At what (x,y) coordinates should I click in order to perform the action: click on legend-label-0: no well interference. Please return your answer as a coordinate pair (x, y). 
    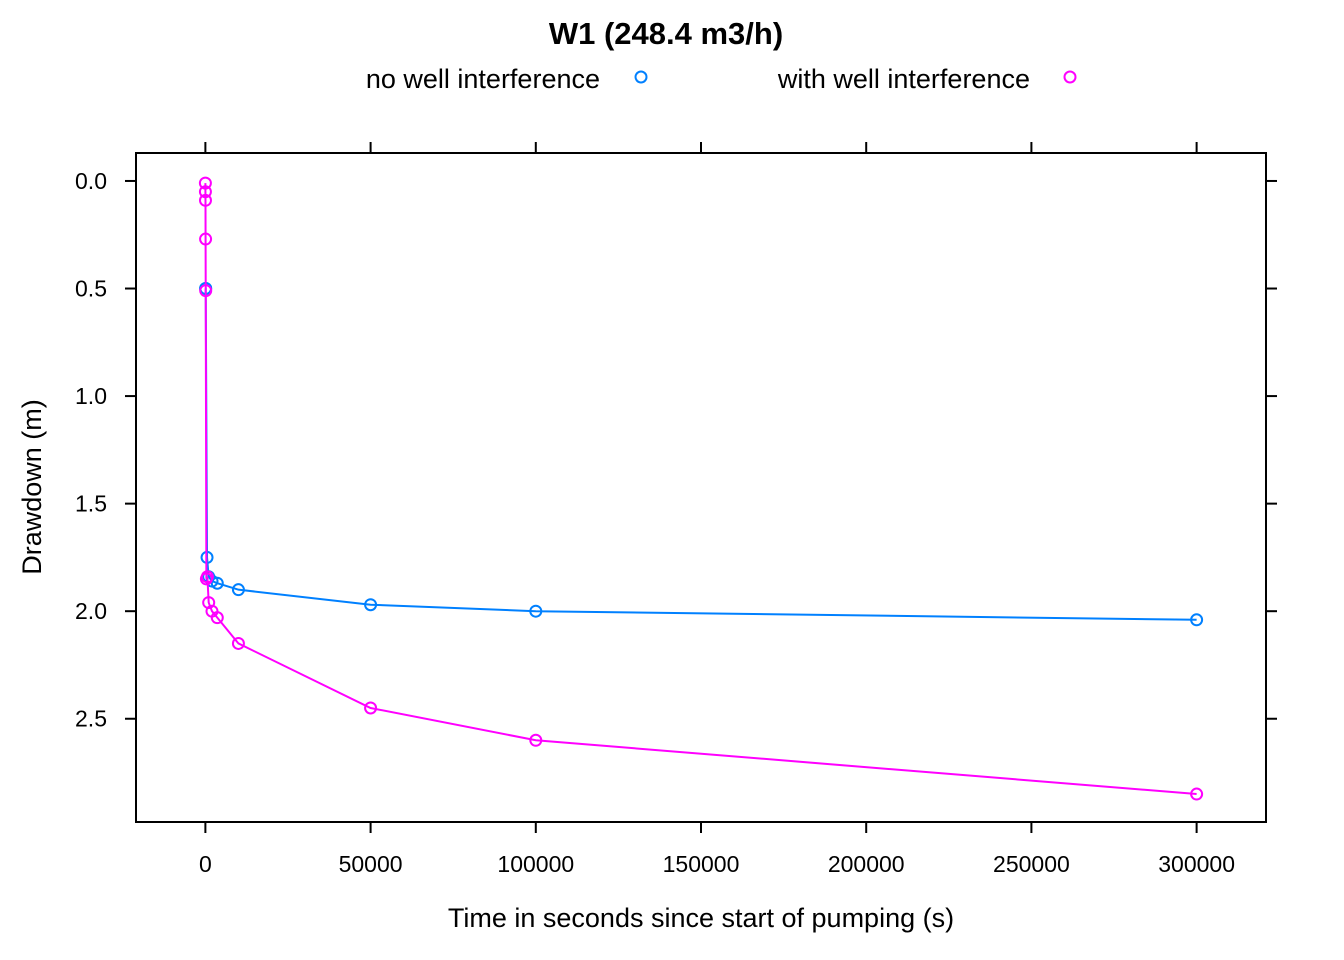
    Looking at the image, I should click on (483, 79).